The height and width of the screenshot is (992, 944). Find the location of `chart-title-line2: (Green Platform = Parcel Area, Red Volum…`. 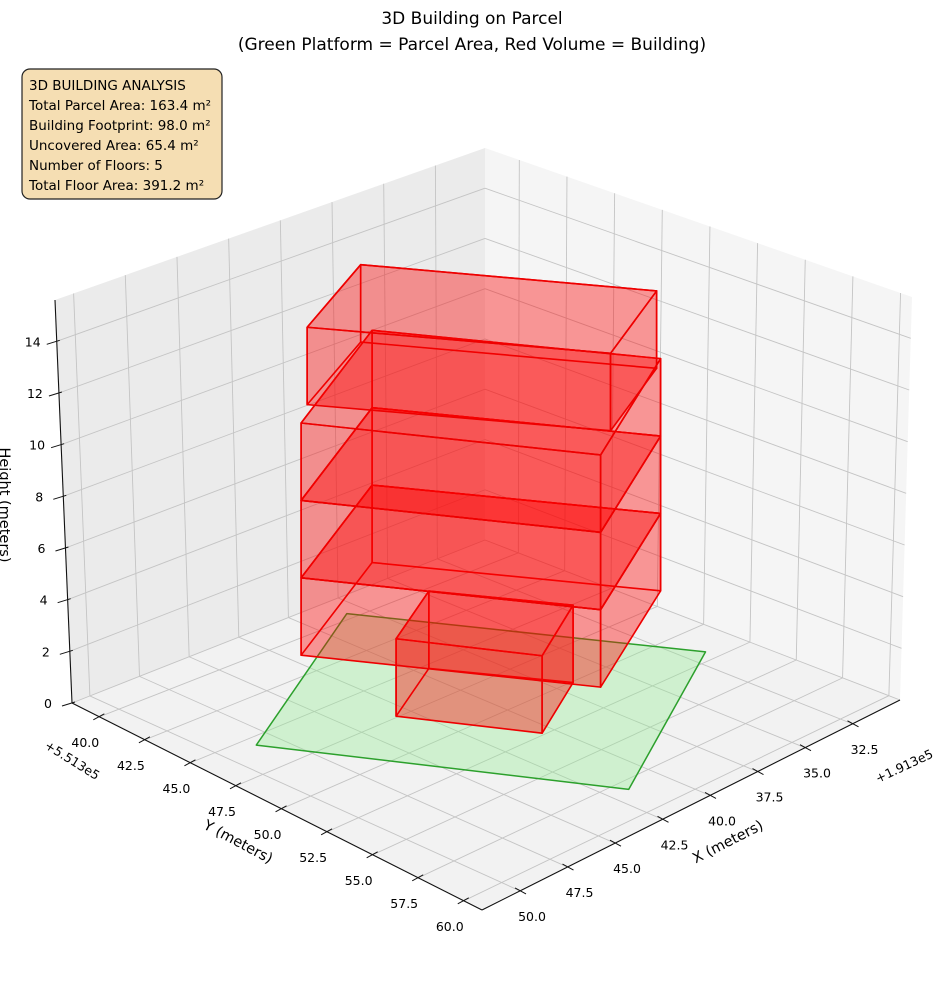

chart-title-line2: (Green Platform = Parcel Area, Red Volum… is located at coordinates (472, 45).